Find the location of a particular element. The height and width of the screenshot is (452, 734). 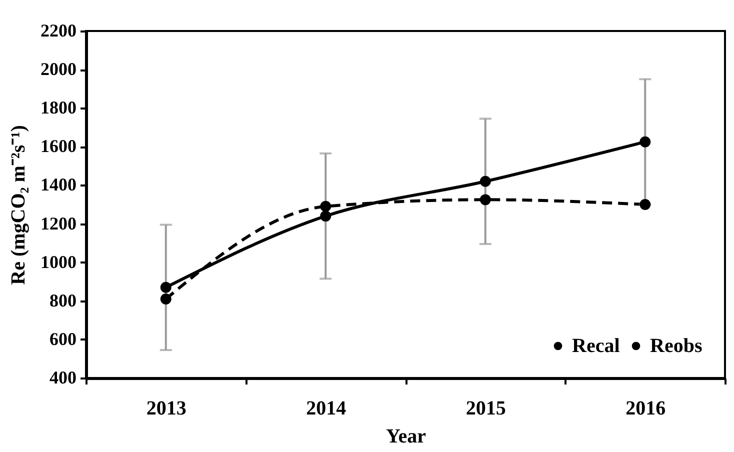

y-tick-label: 1800 is located at coordinates (58, 108).